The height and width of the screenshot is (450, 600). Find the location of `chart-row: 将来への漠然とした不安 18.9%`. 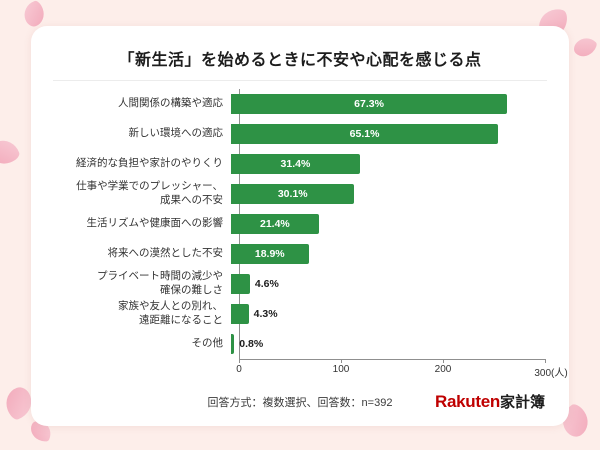

chart-row: 将来への漠然とした不安 18.9% is located at coordinates (300, 254).